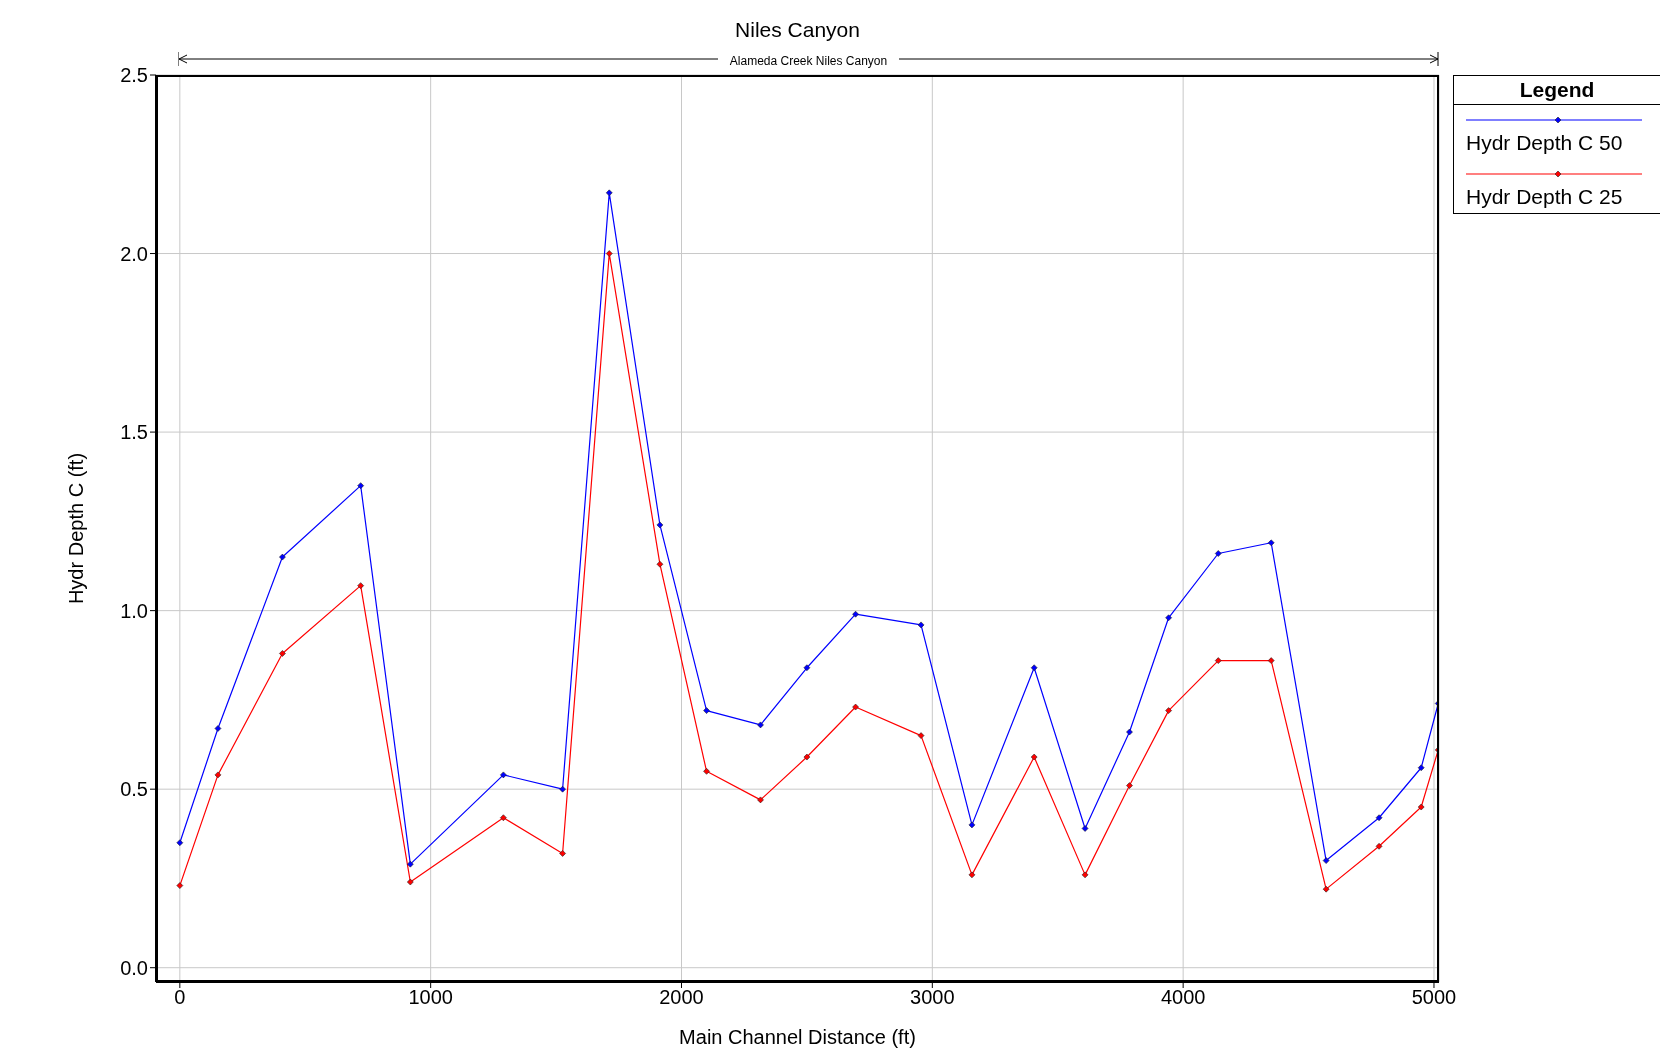 The height and width of the screenshot is (1062, 1660). I want to click on y-tick-label: 2.0, so click(134, 253).